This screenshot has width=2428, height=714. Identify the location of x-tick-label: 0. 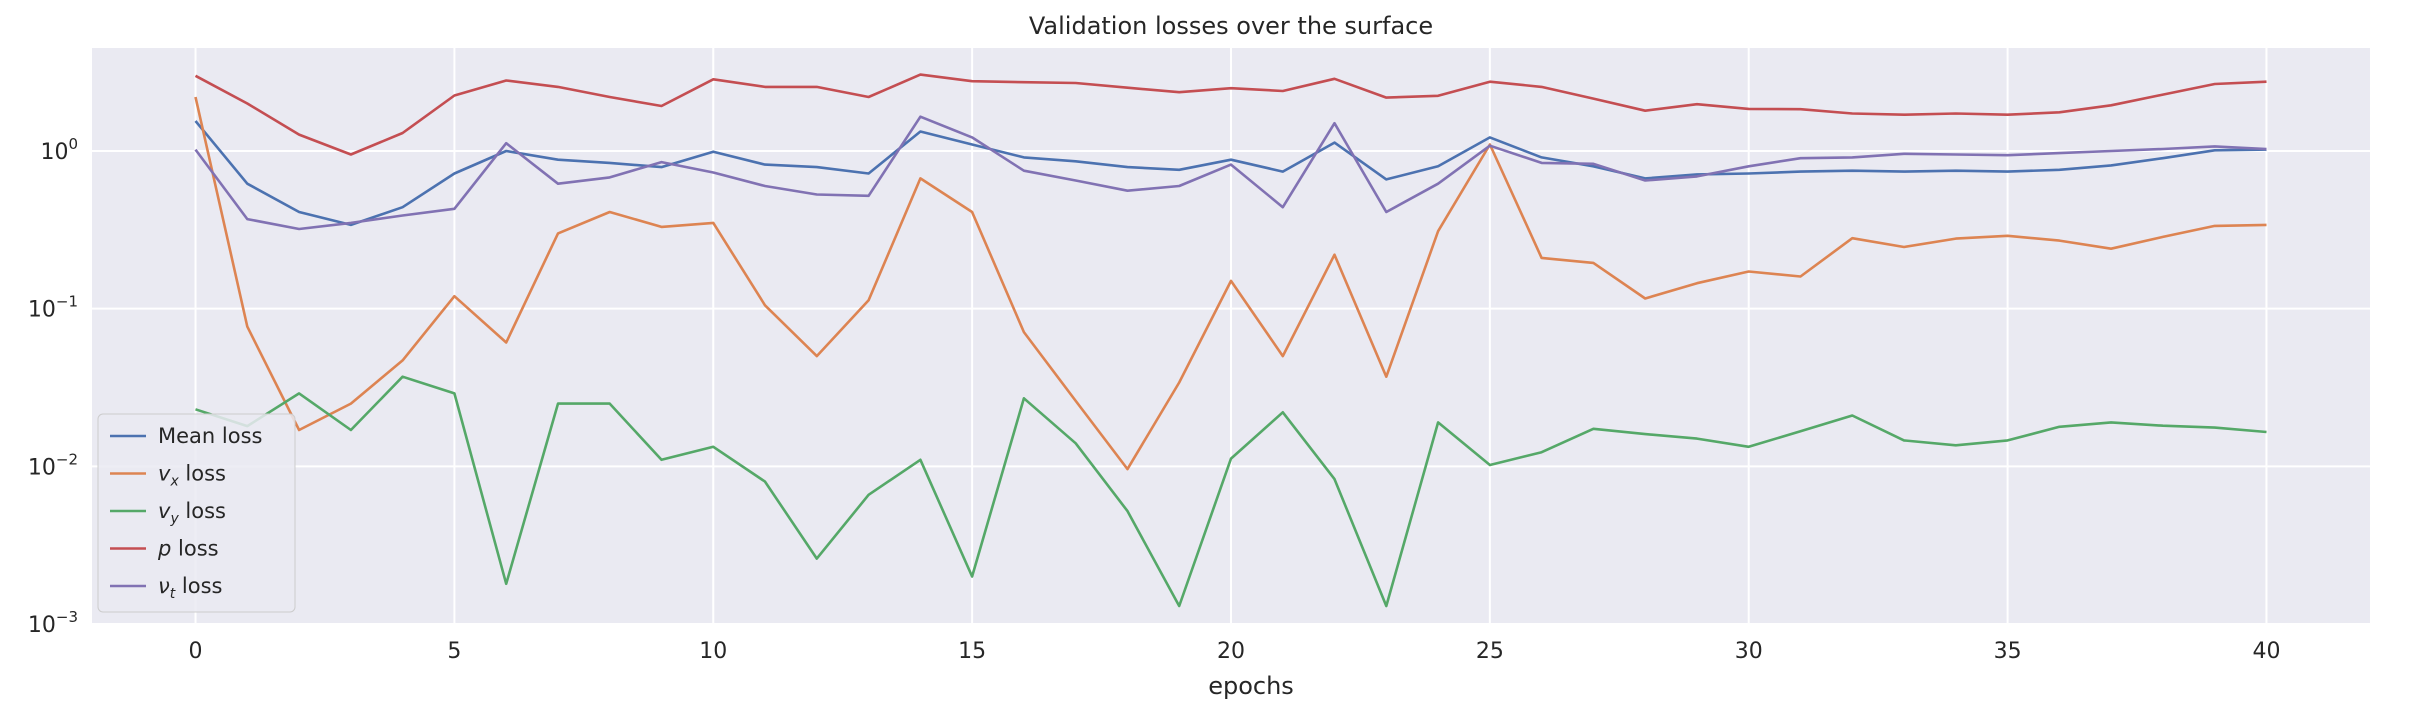
(196, 651).